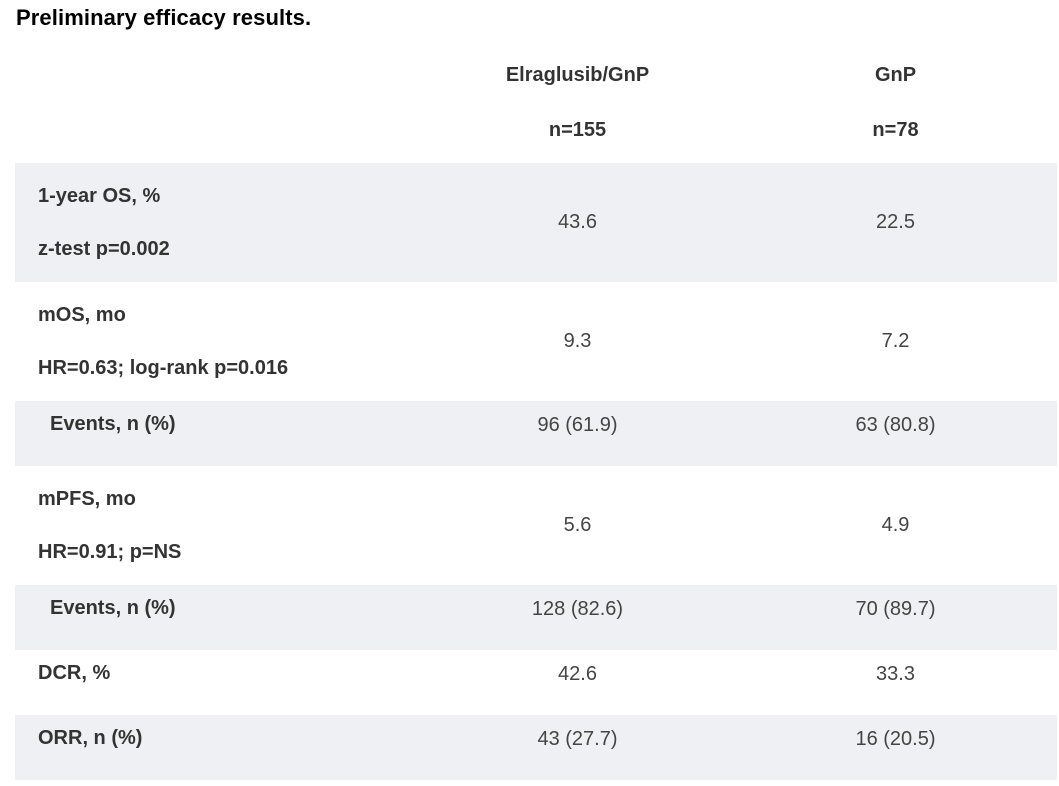 The image size is (1059, 786). I want to click on cell-elraglusib: 96 (61.9), so click(577, 425).